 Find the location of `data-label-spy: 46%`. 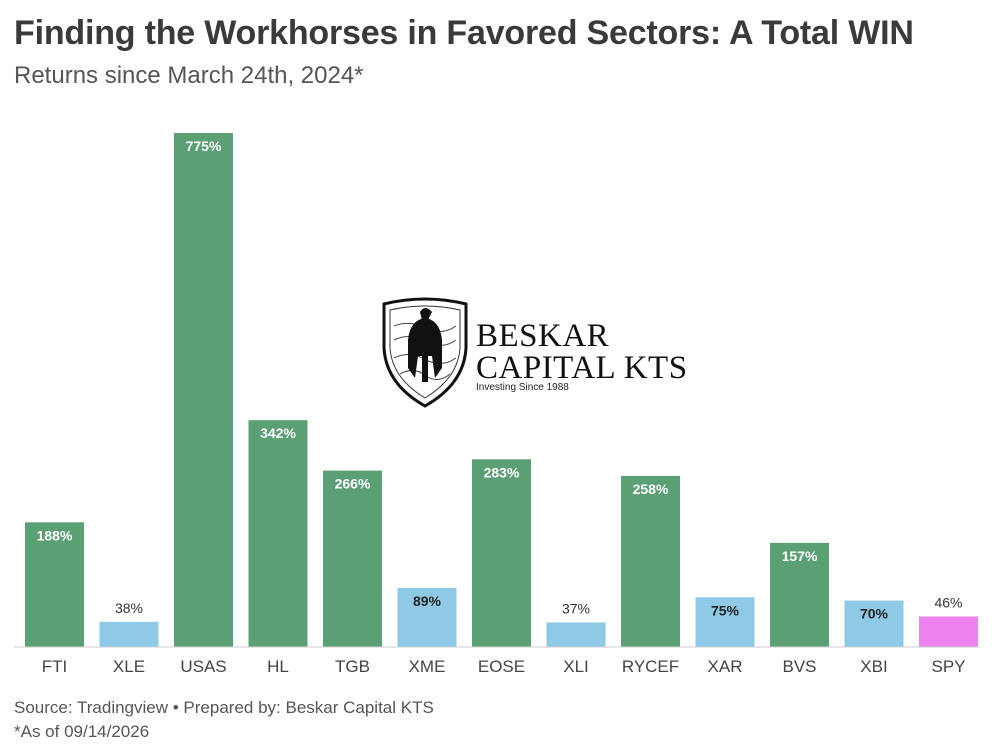

data-label-spy: 46% is located at coordinates (948, 602).